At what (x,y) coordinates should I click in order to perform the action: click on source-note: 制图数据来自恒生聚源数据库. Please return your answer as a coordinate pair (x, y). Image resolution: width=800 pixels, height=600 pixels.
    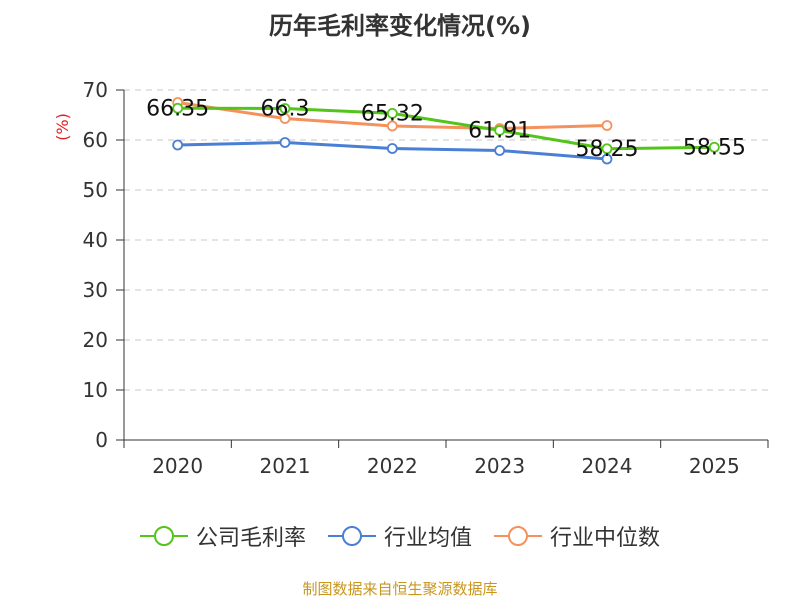
    Looking at the image, I should click on (400, 589).